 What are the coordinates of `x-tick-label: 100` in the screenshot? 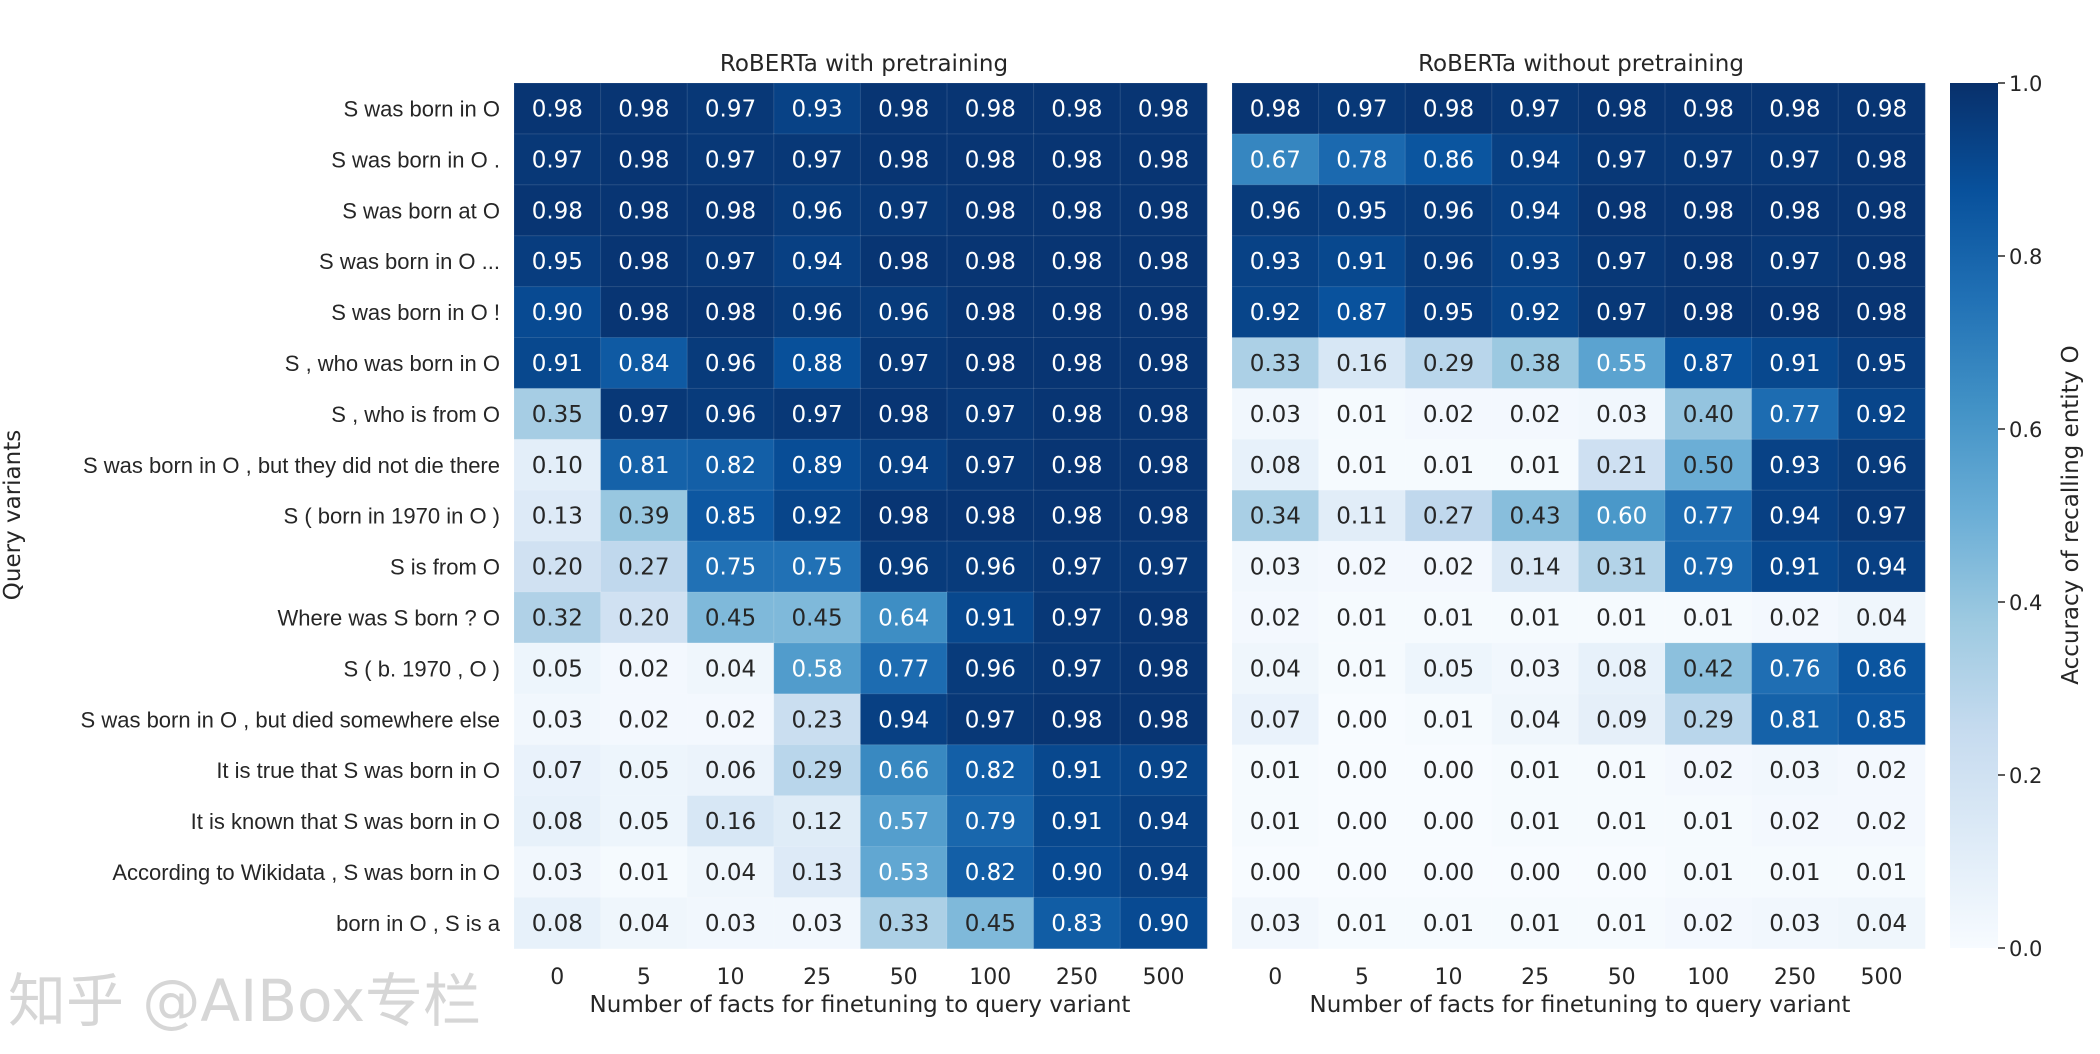 It's located at (1708, 977).